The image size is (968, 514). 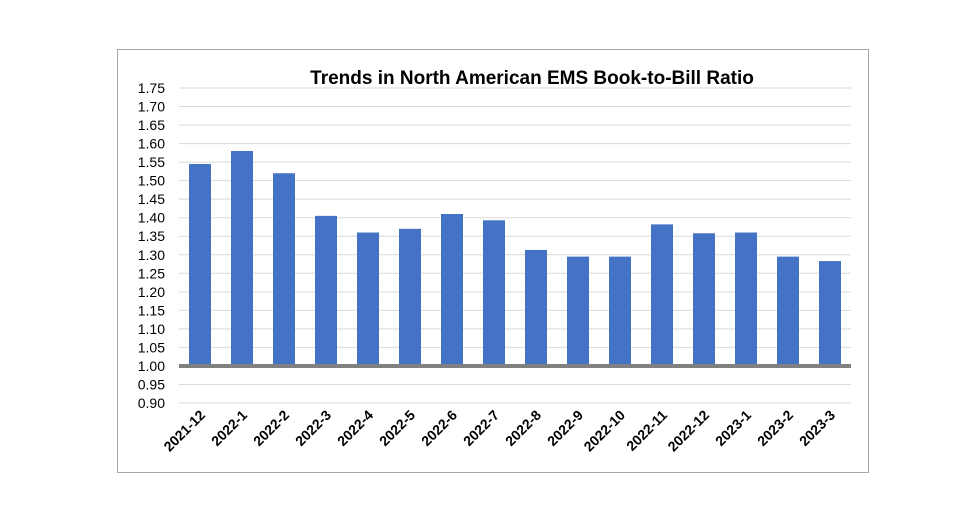 I want to click on x-tick-label: 2023-1, so click(x=733, y=428).